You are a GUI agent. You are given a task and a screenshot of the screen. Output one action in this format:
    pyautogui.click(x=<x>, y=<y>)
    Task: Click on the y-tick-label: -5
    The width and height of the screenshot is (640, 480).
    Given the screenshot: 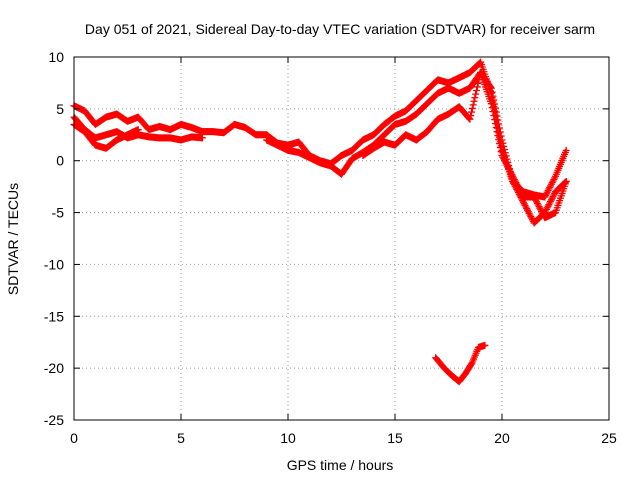 What is the action you would take?
    pyautogui.click(x=58, y=213)
    